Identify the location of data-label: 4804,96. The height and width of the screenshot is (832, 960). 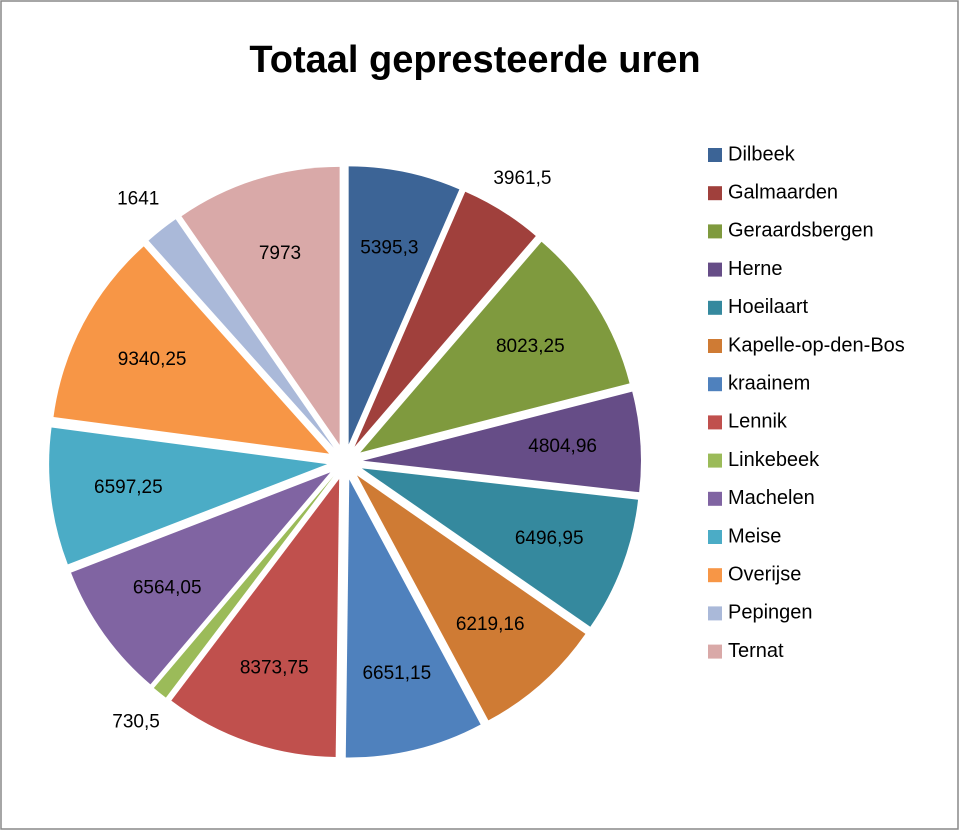
(562, 446).